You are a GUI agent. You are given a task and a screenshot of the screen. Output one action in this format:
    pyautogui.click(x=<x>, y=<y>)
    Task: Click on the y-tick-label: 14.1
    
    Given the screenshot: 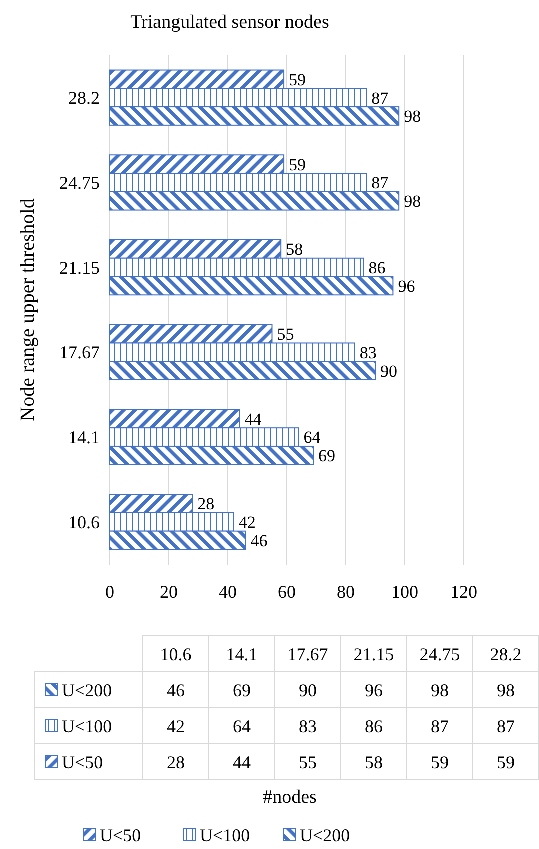 What is the action you would take?
    pyautogui.click(x=84, y=438)
    